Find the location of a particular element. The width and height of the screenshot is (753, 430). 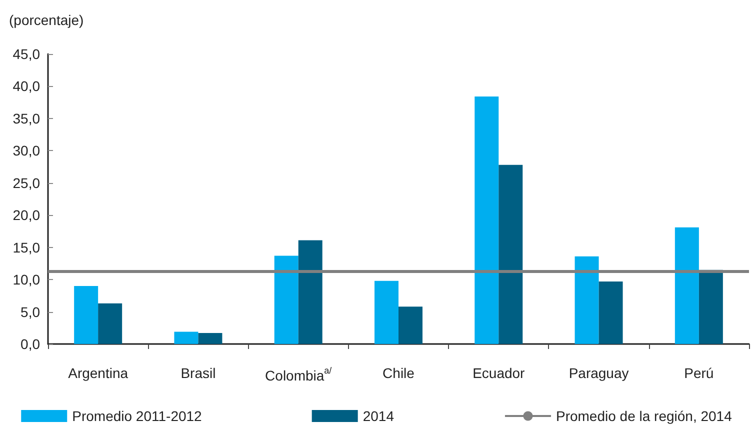

legend-label: 2014 is located at coordinates (378, 416).